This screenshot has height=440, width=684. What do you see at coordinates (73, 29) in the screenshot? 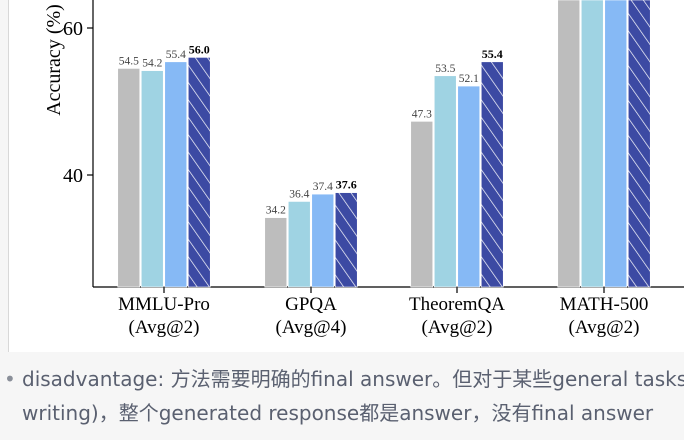
I see `y-tick-label: 60` at bounding box center [73, 29].